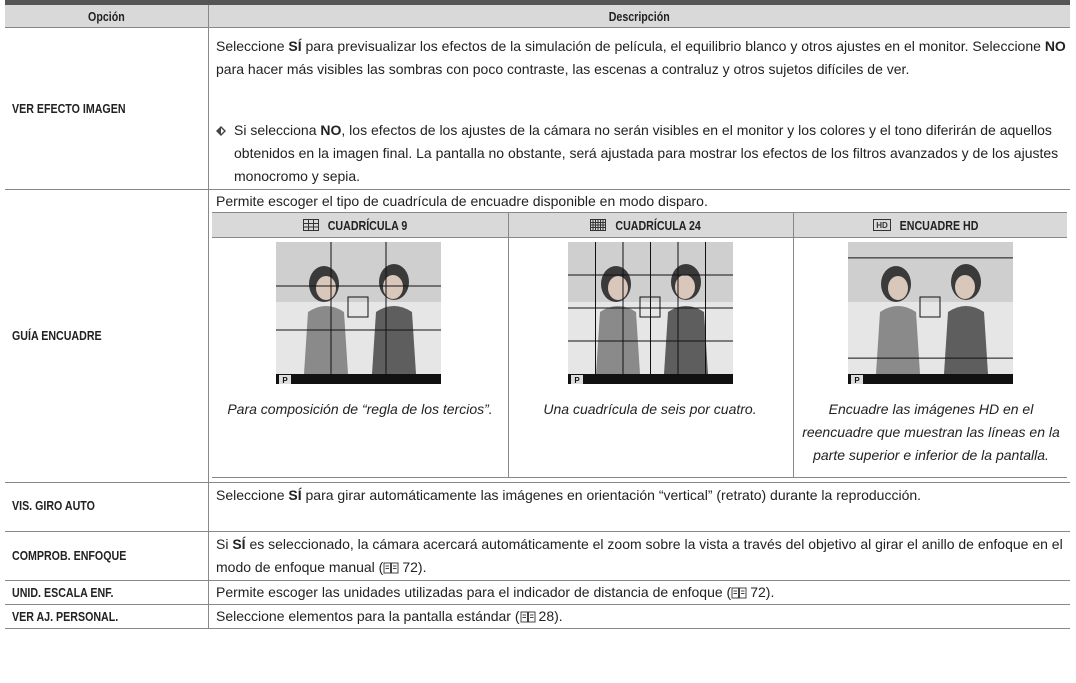  What do you see at coordinates (57, 335) in the screenshot?
I see `option-label: GUÍA ENCUADRE` at bounding box center [57, 335].